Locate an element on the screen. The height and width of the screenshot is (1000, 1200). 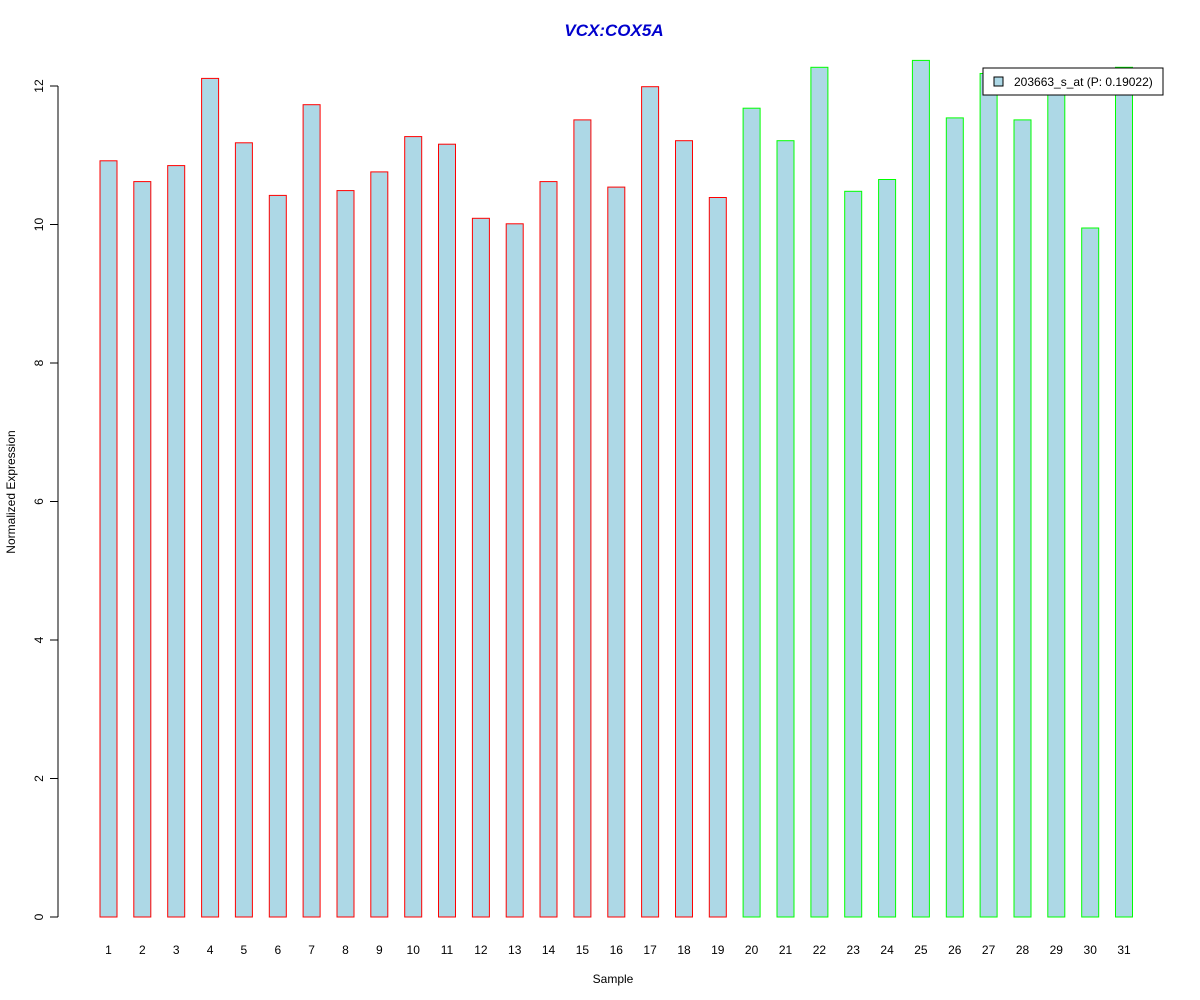
x-tick-label: 31 is located at coordinates (1124, 950).